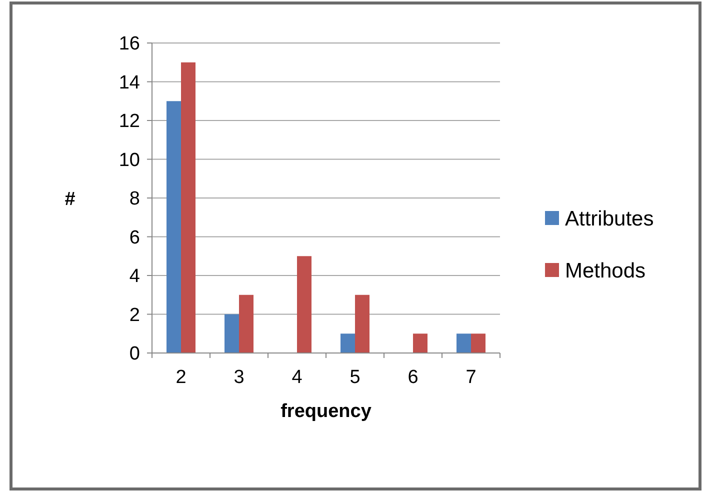 Image resolution: width=705 pixels, height=493 pixels. I want to click on y-tick-label: 0, so click(134, 354).